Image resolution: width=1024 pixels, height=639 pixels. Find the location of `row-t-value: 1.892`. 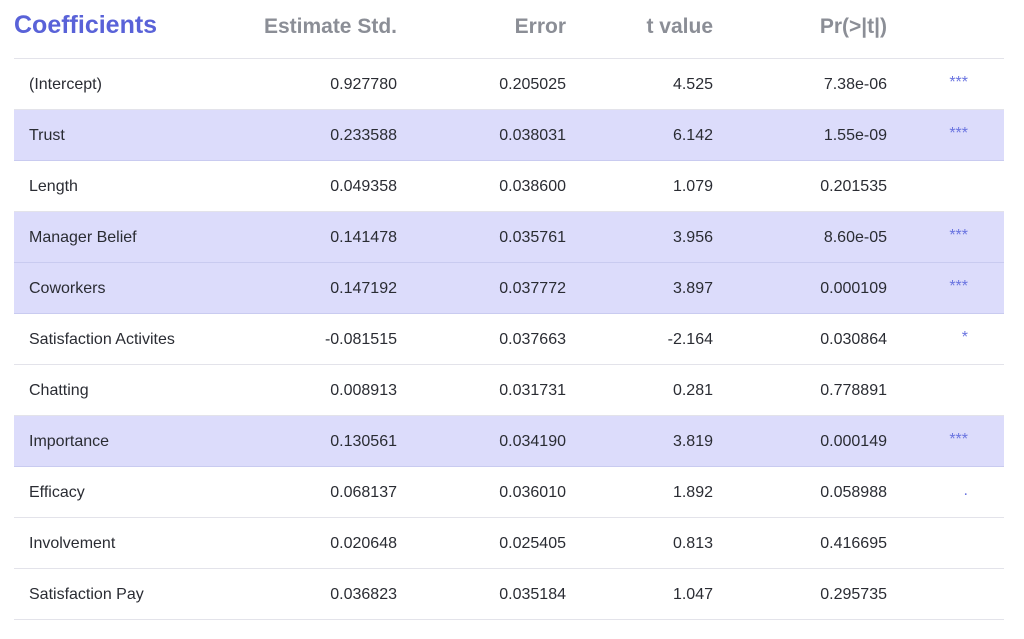

row-t-value: 1.892 is located at coordinates (692, 492).